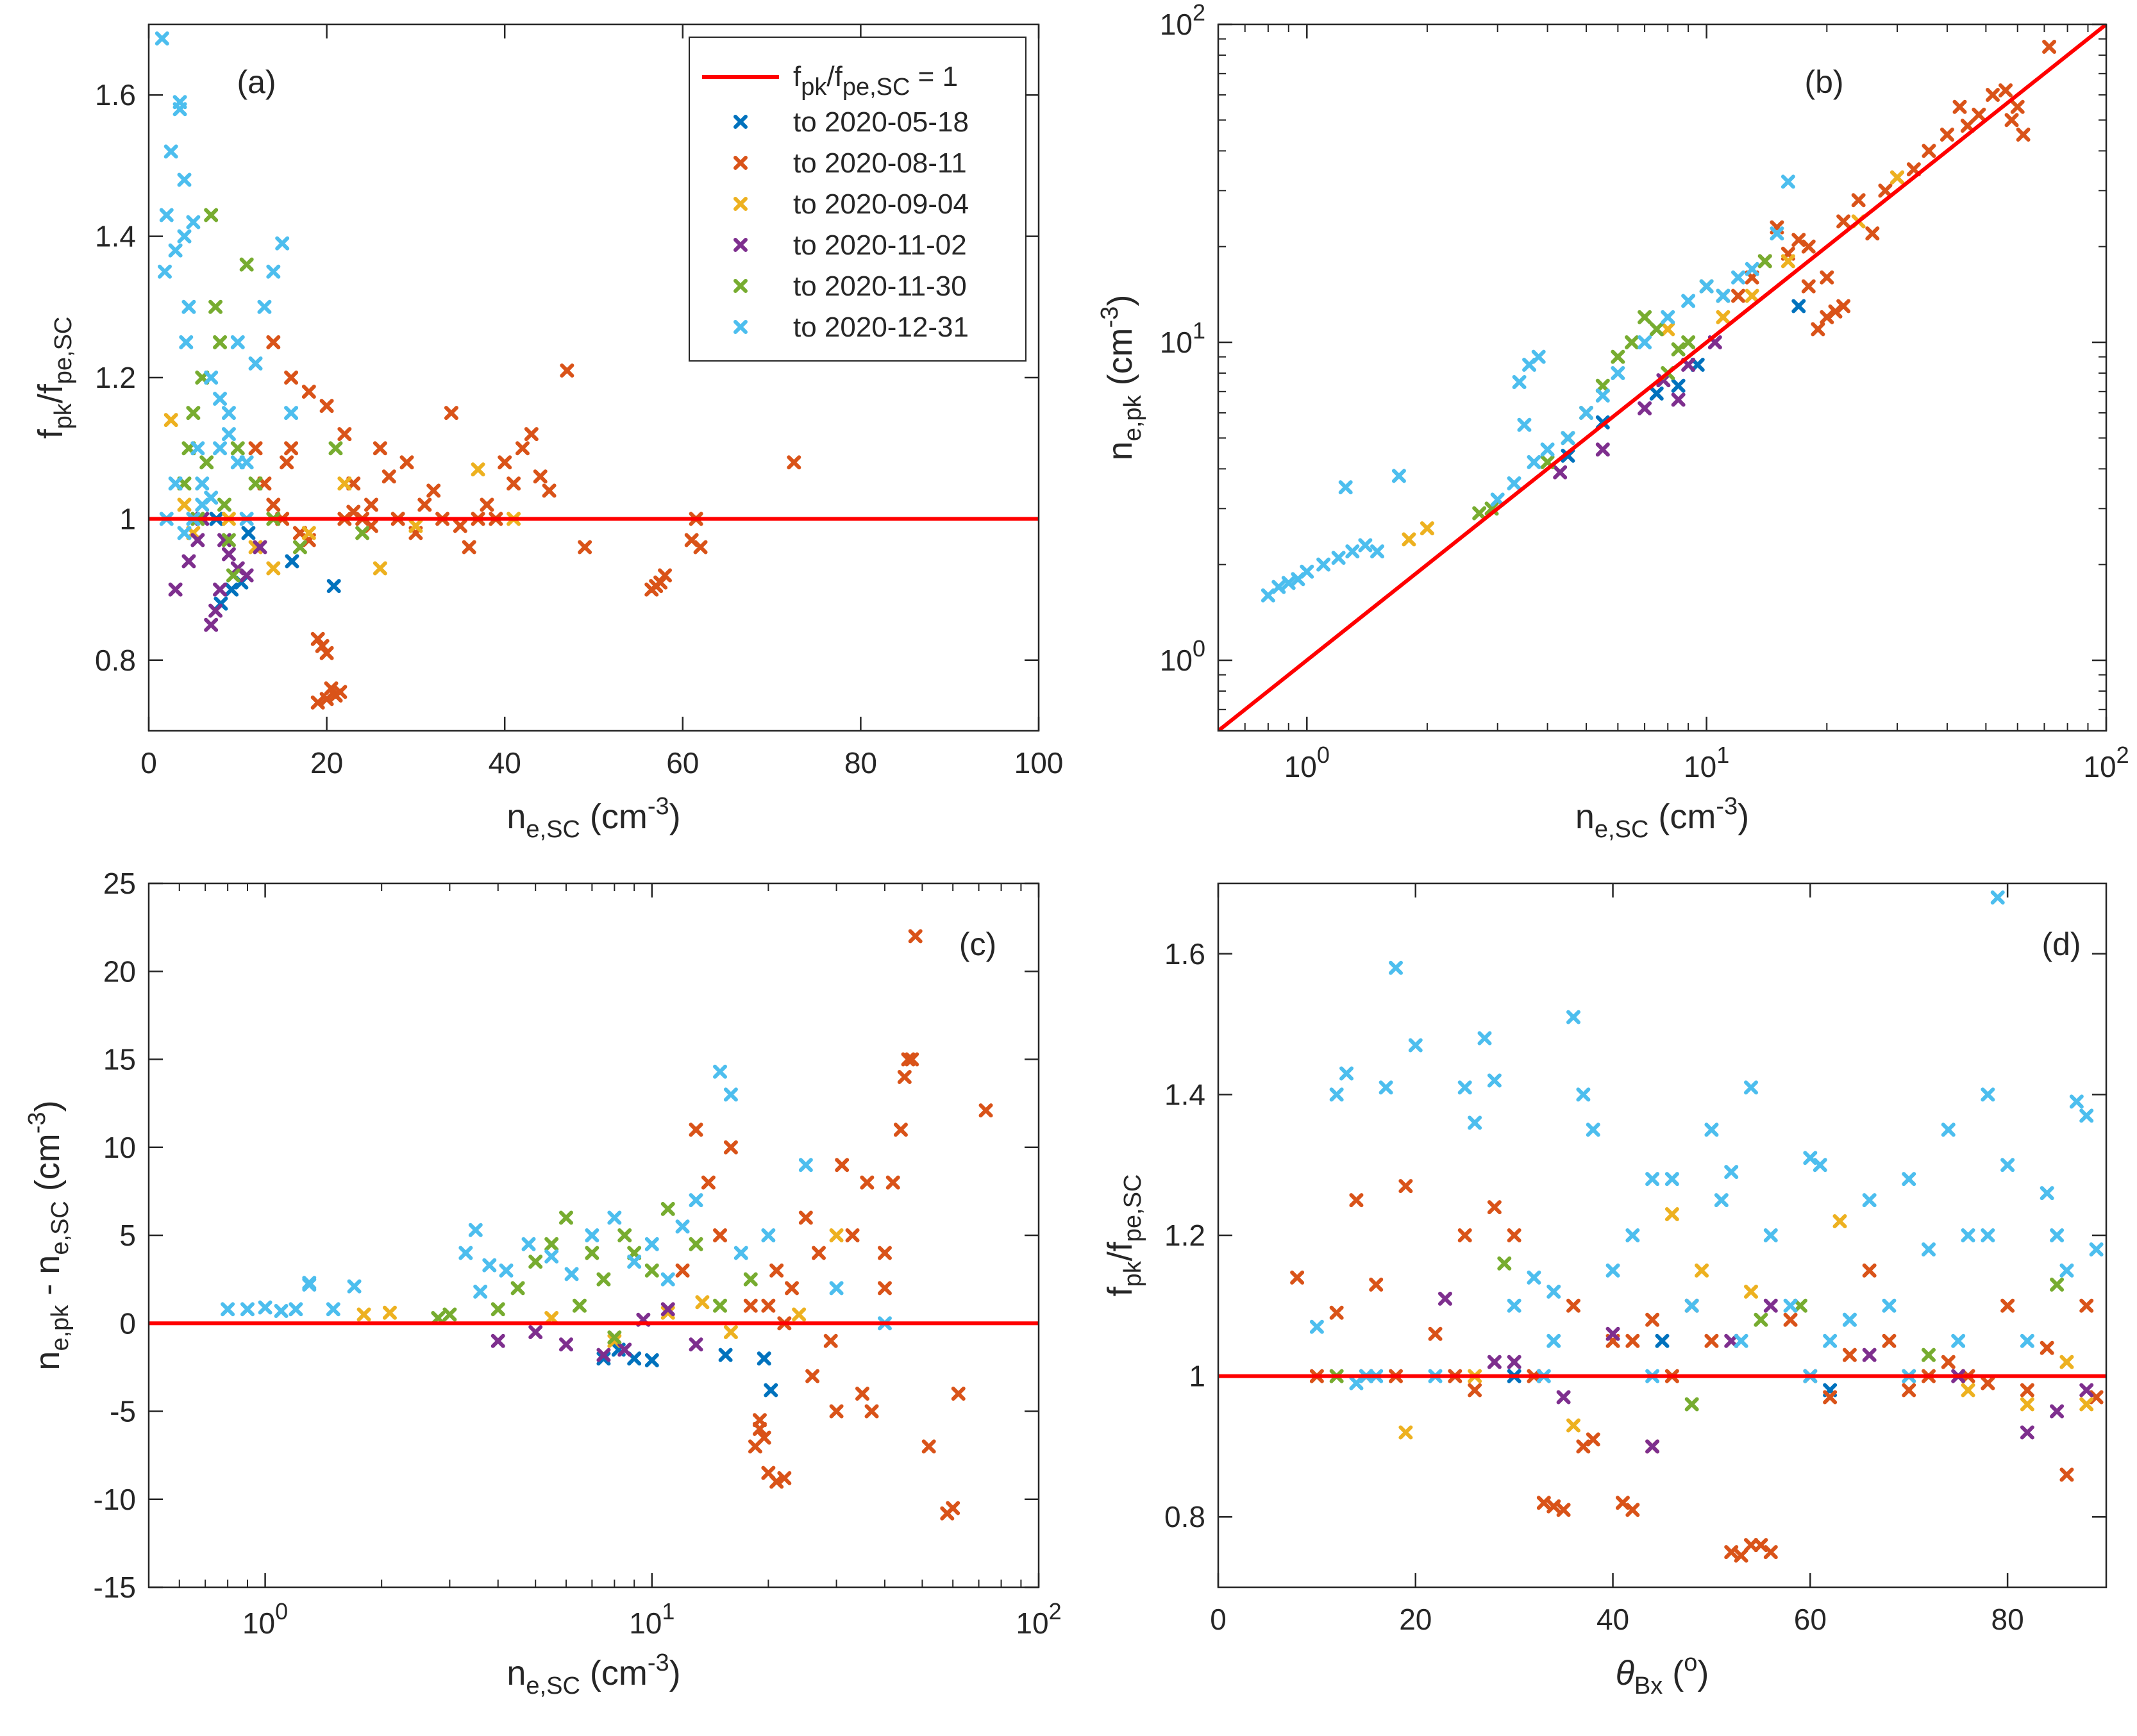 This screenshot has height=1736, width=2137. I want to click on y-tick-label: 25, so click(119, 884).